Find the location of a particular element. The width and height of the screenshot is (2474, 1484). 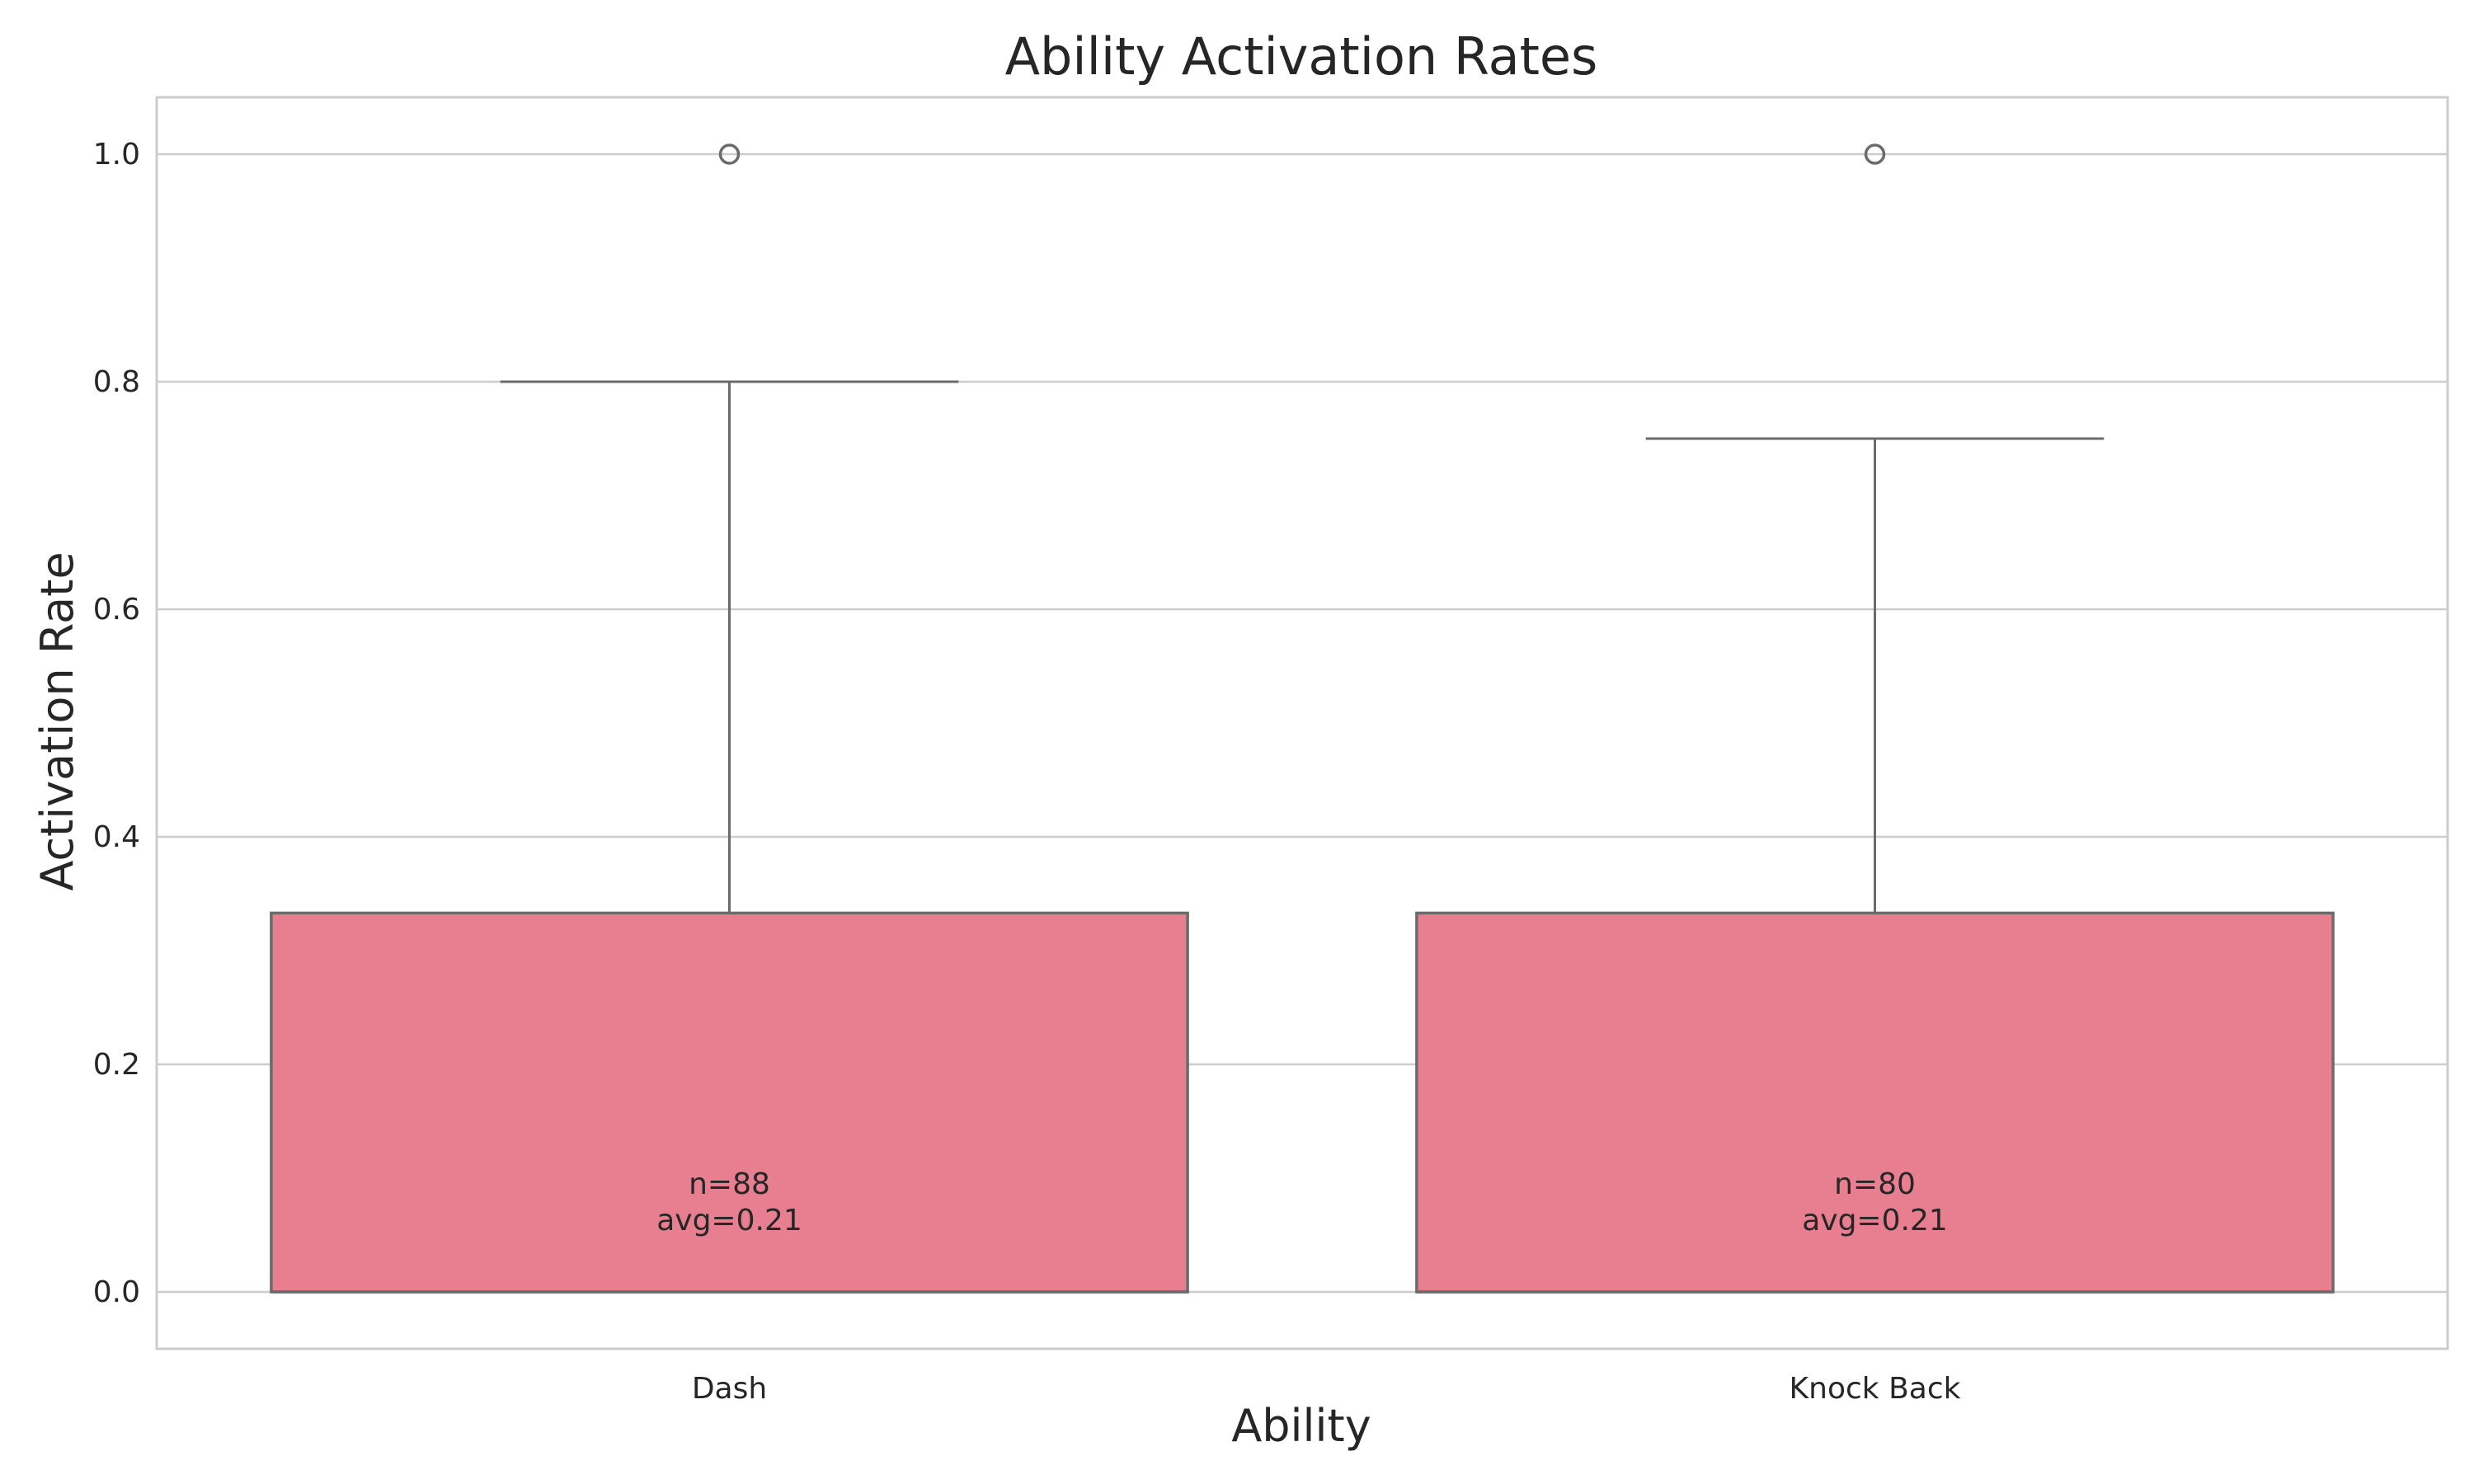

count-label: n=88 is located at coordinates (729, 1184).